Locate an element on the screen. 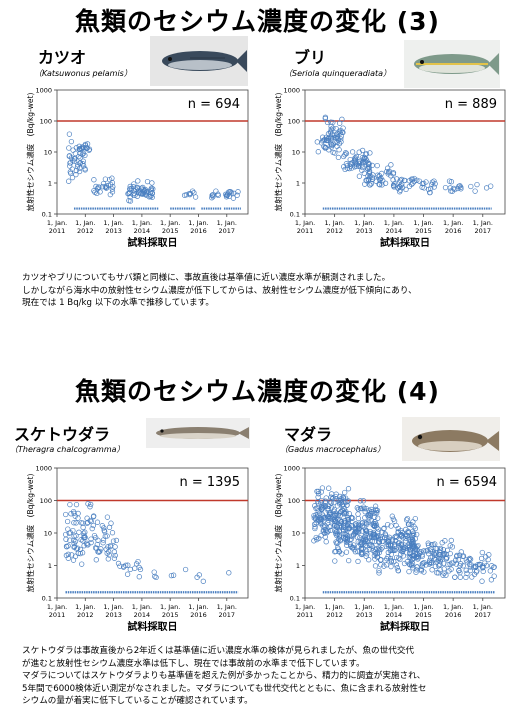 The width and height of the screenshot is (515, 718). x-tick-label: 1, Jan. 2017 is located at coordinates (227, 611).